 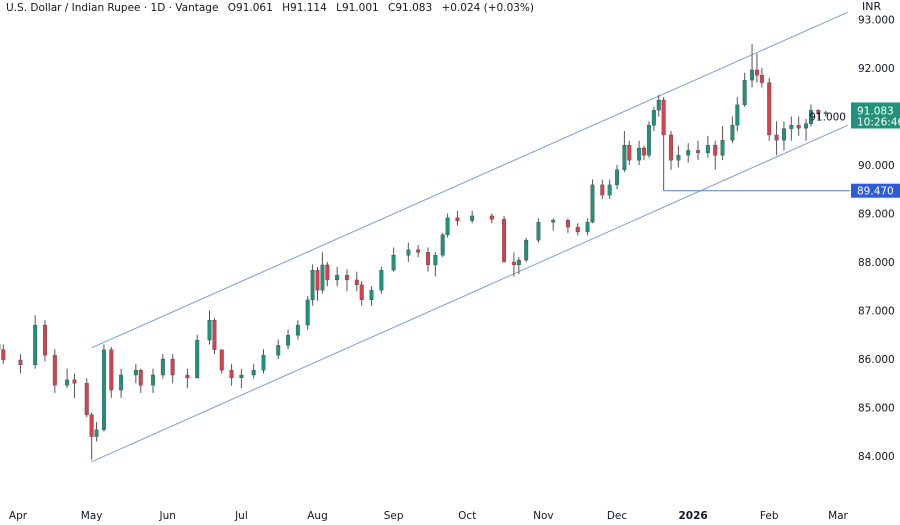 I want to click on x-tick-label: Jun, so click(x=167, y=516).